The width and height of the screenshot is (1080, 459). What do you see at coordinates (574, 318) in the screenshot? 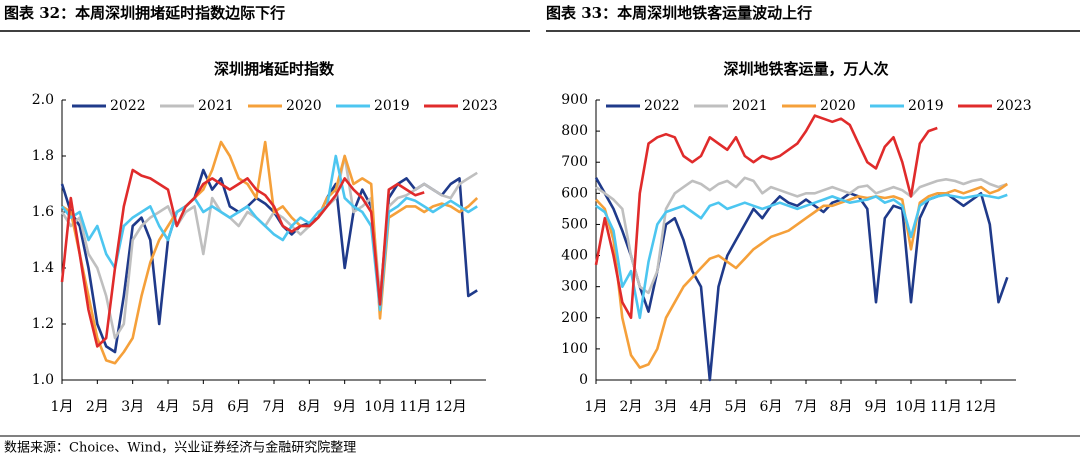
I see `y-tick-label: 200` at bounding box center [574, 318].